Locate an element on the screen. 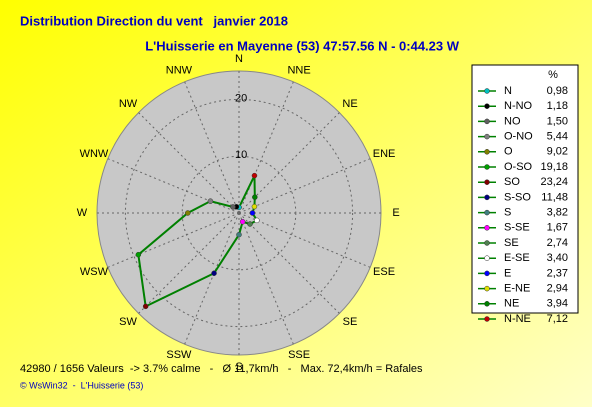 Image resolution: width=592 pixels, height=412 pixels. axis-label: SSE is located at coordinates (299, 355).